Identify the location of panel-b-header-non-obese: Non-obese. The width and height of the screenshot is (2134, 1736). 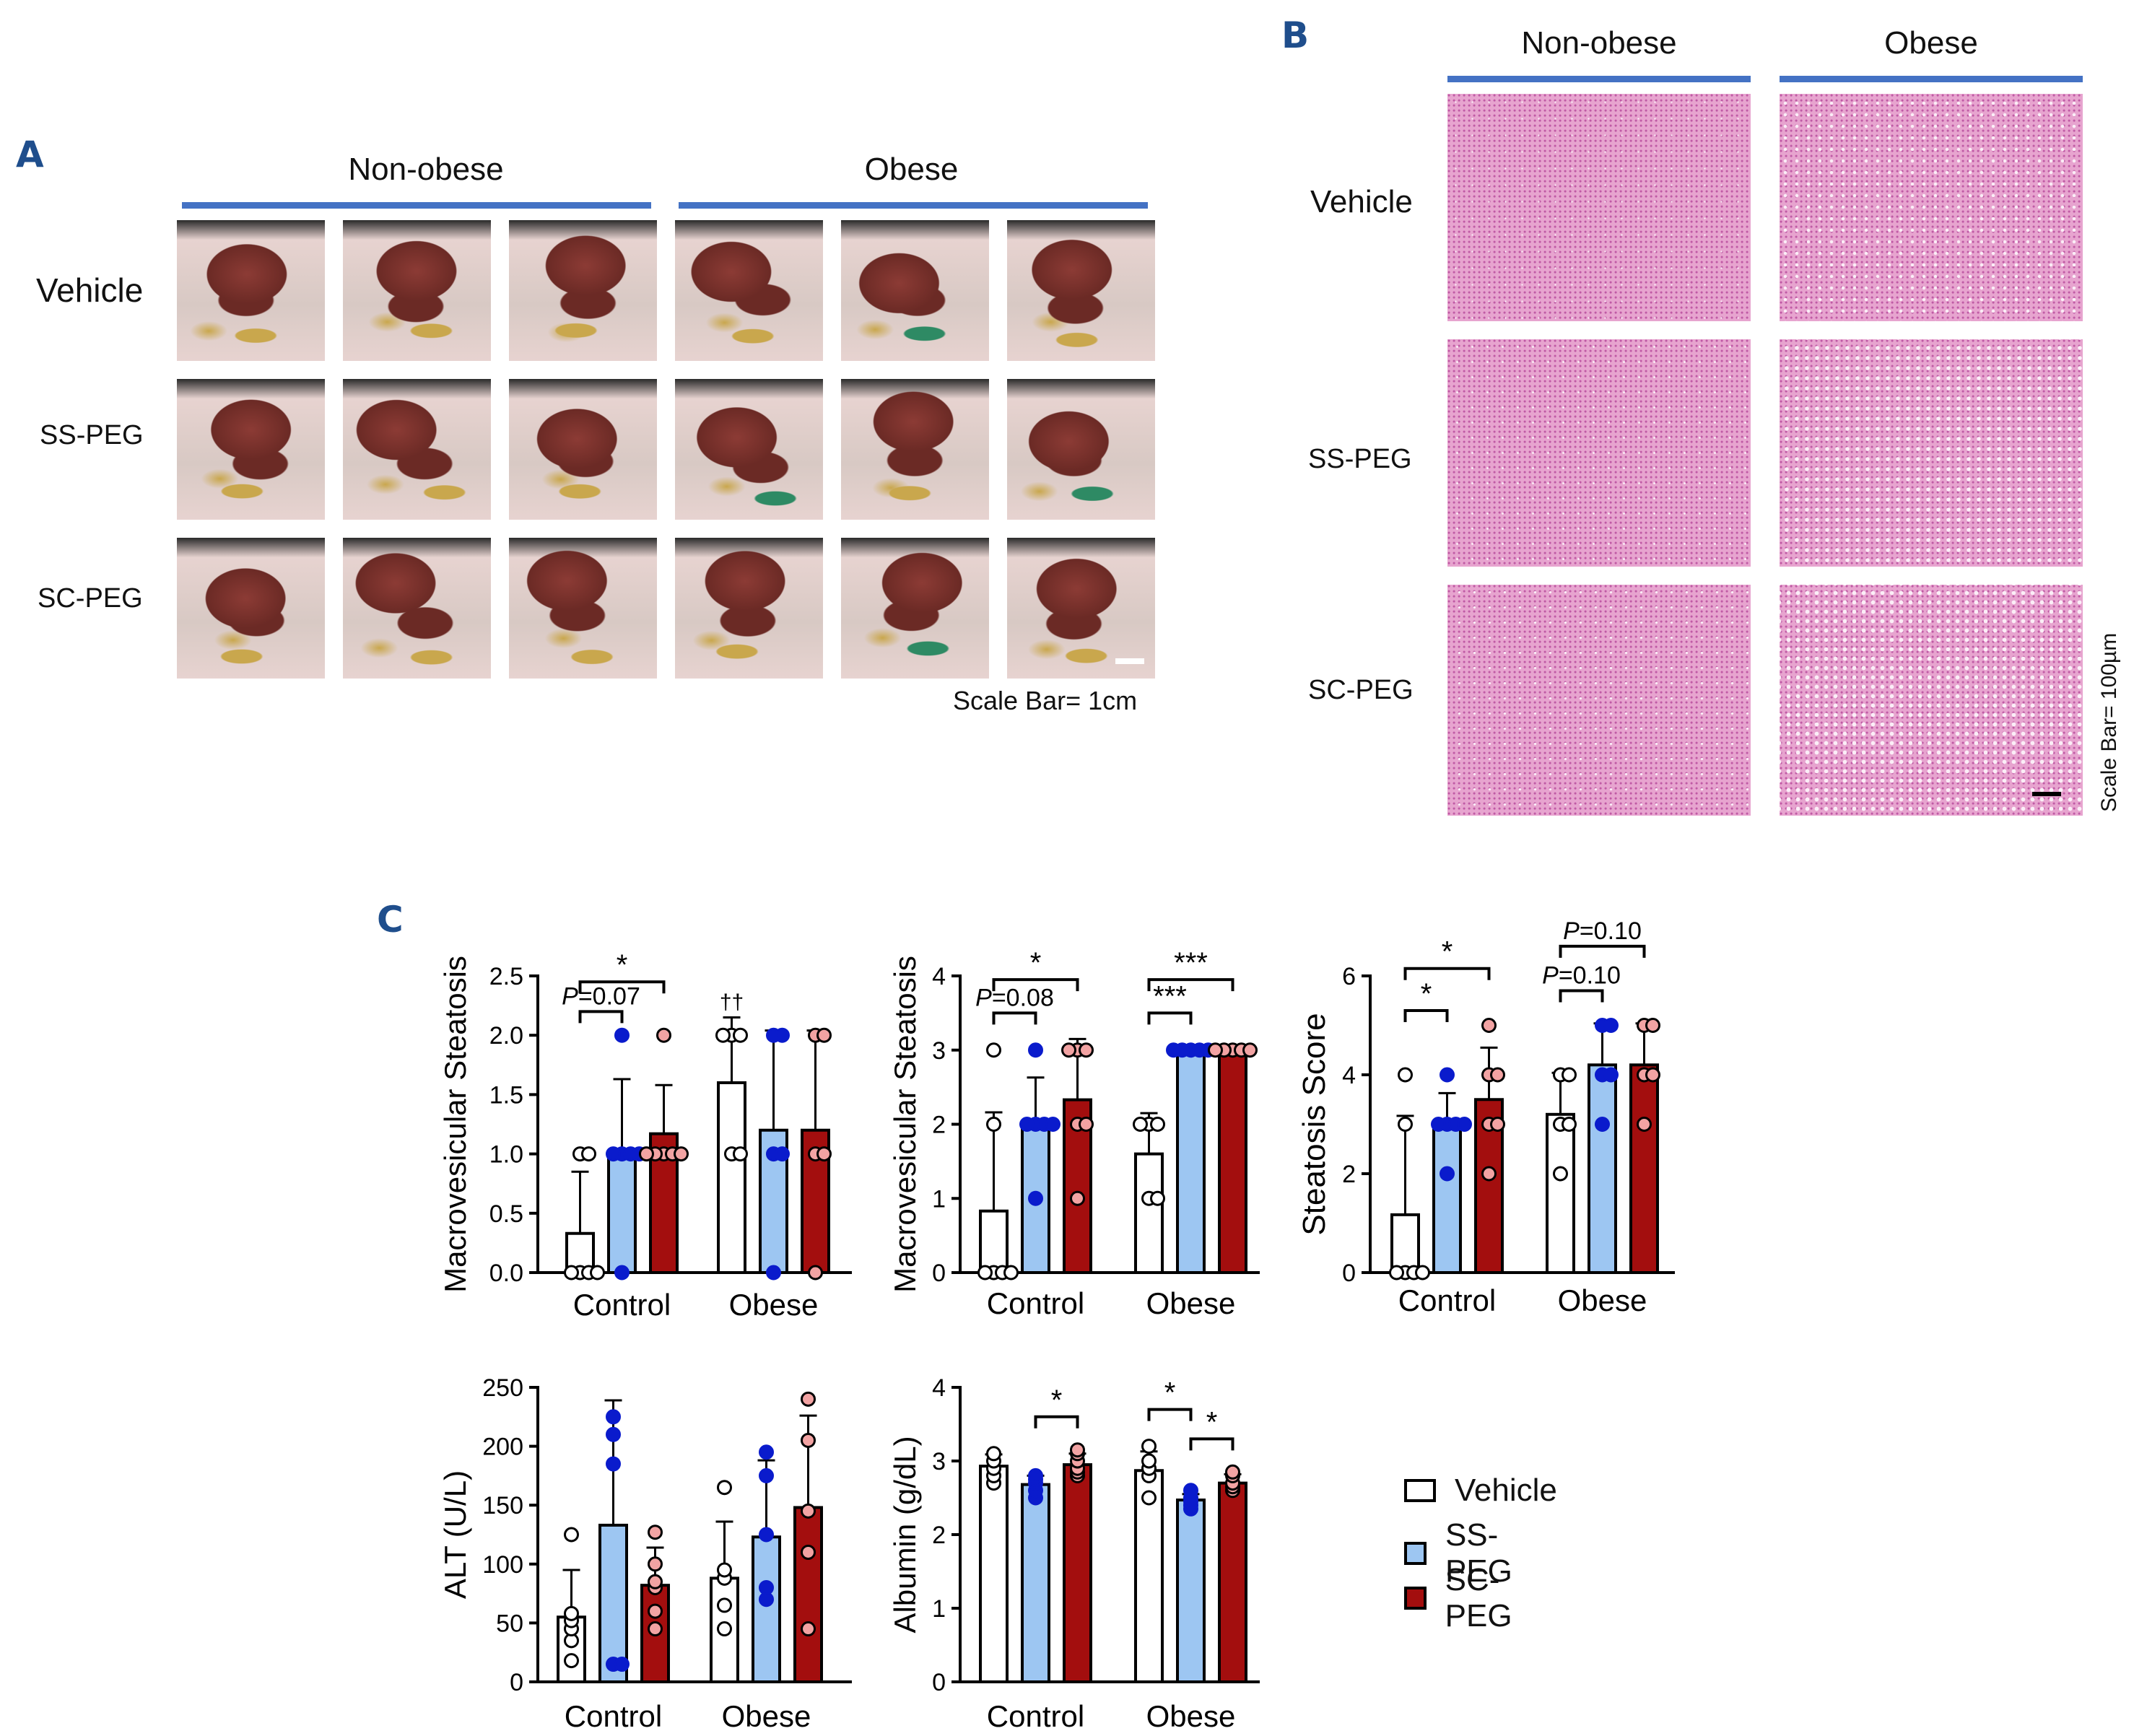
(1599, 43).